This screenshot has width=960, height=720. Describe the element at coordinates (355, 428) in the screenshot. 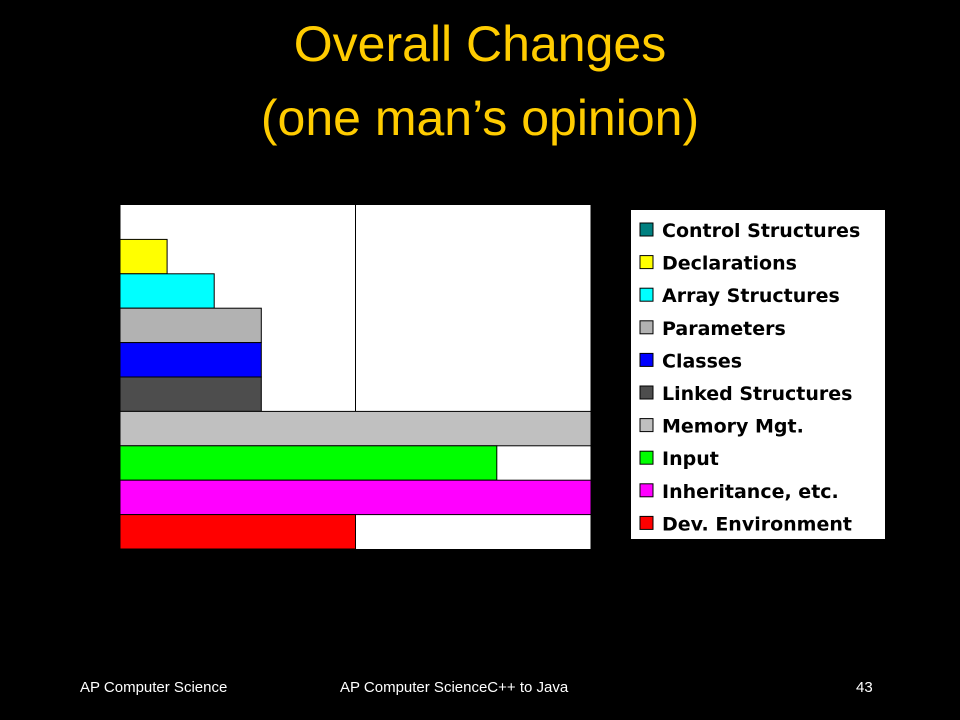

I see `bar-memory-mgt` at that location.